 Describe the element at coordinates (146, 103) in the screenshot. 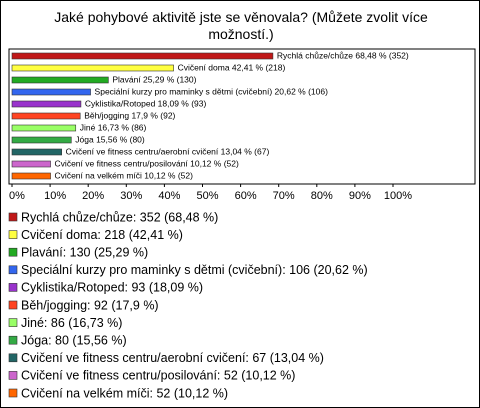

I see `value-label: Cyklistika/Rotoped 18,09 % (93)` at that location.